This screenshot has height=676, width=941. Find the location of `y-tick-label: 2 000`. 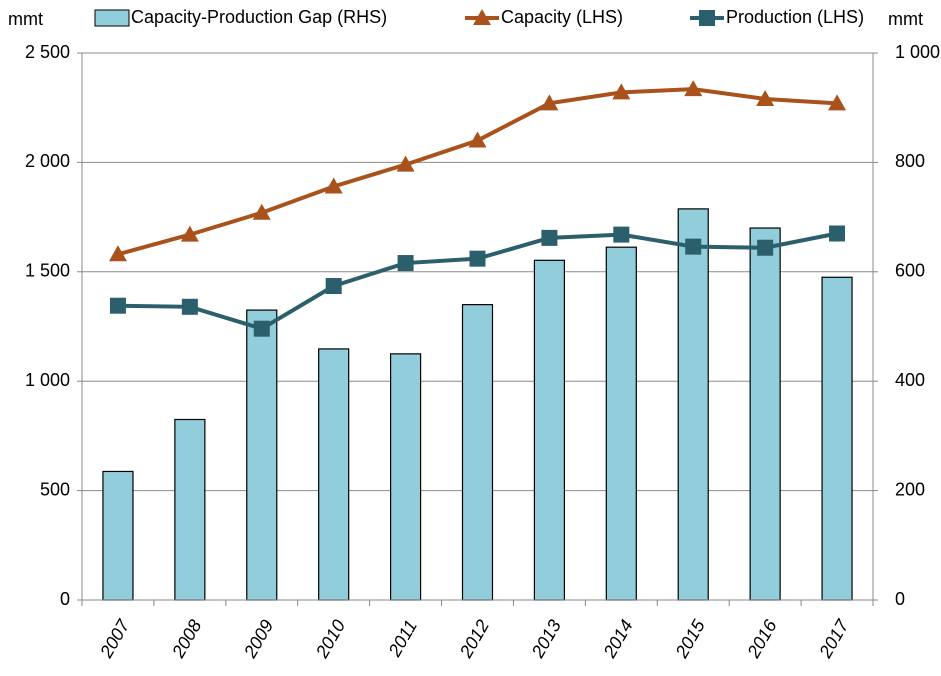

y-tick-label: 2 000 is located at coordinates (47, 161).